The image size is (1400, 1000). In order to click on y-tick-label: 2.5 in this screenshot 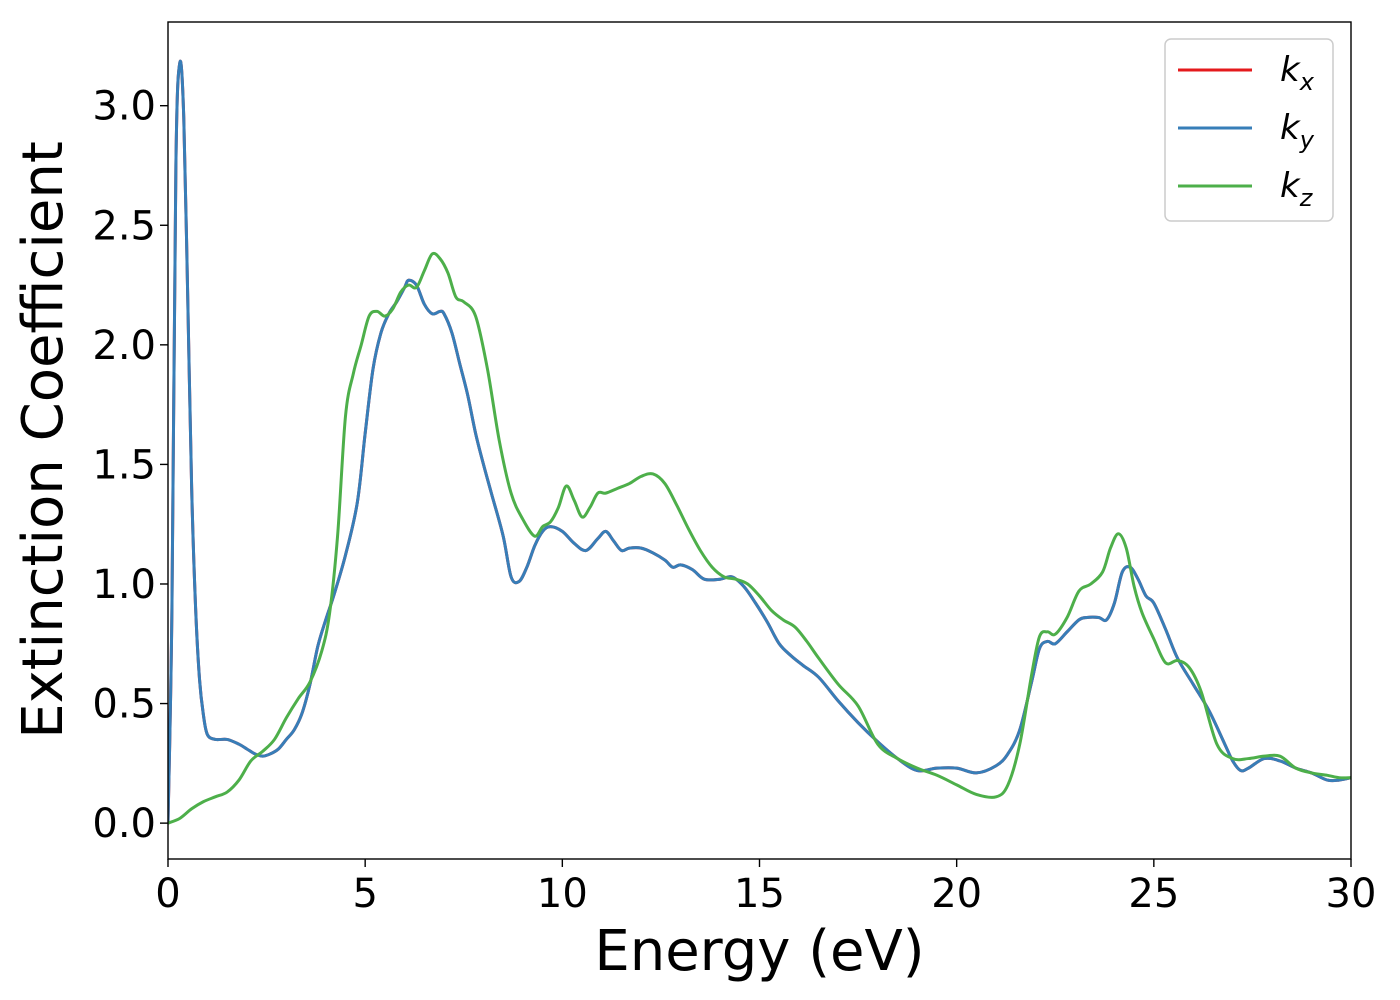, I will do `click(124, 226)`.